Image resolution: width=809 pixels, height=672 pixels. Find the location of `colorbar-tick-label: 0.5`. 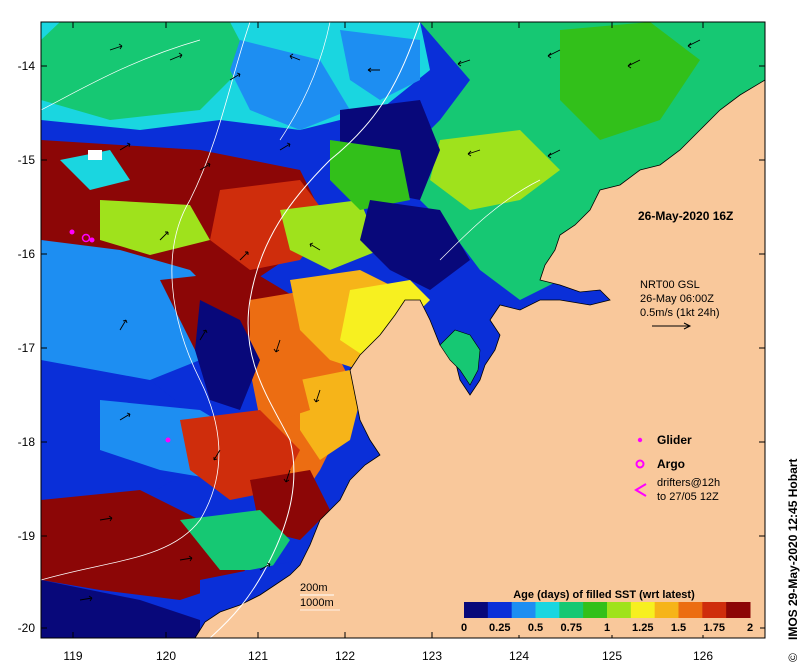

colorbar-tick-label: 0.5 is located at coordinates (535, 628).